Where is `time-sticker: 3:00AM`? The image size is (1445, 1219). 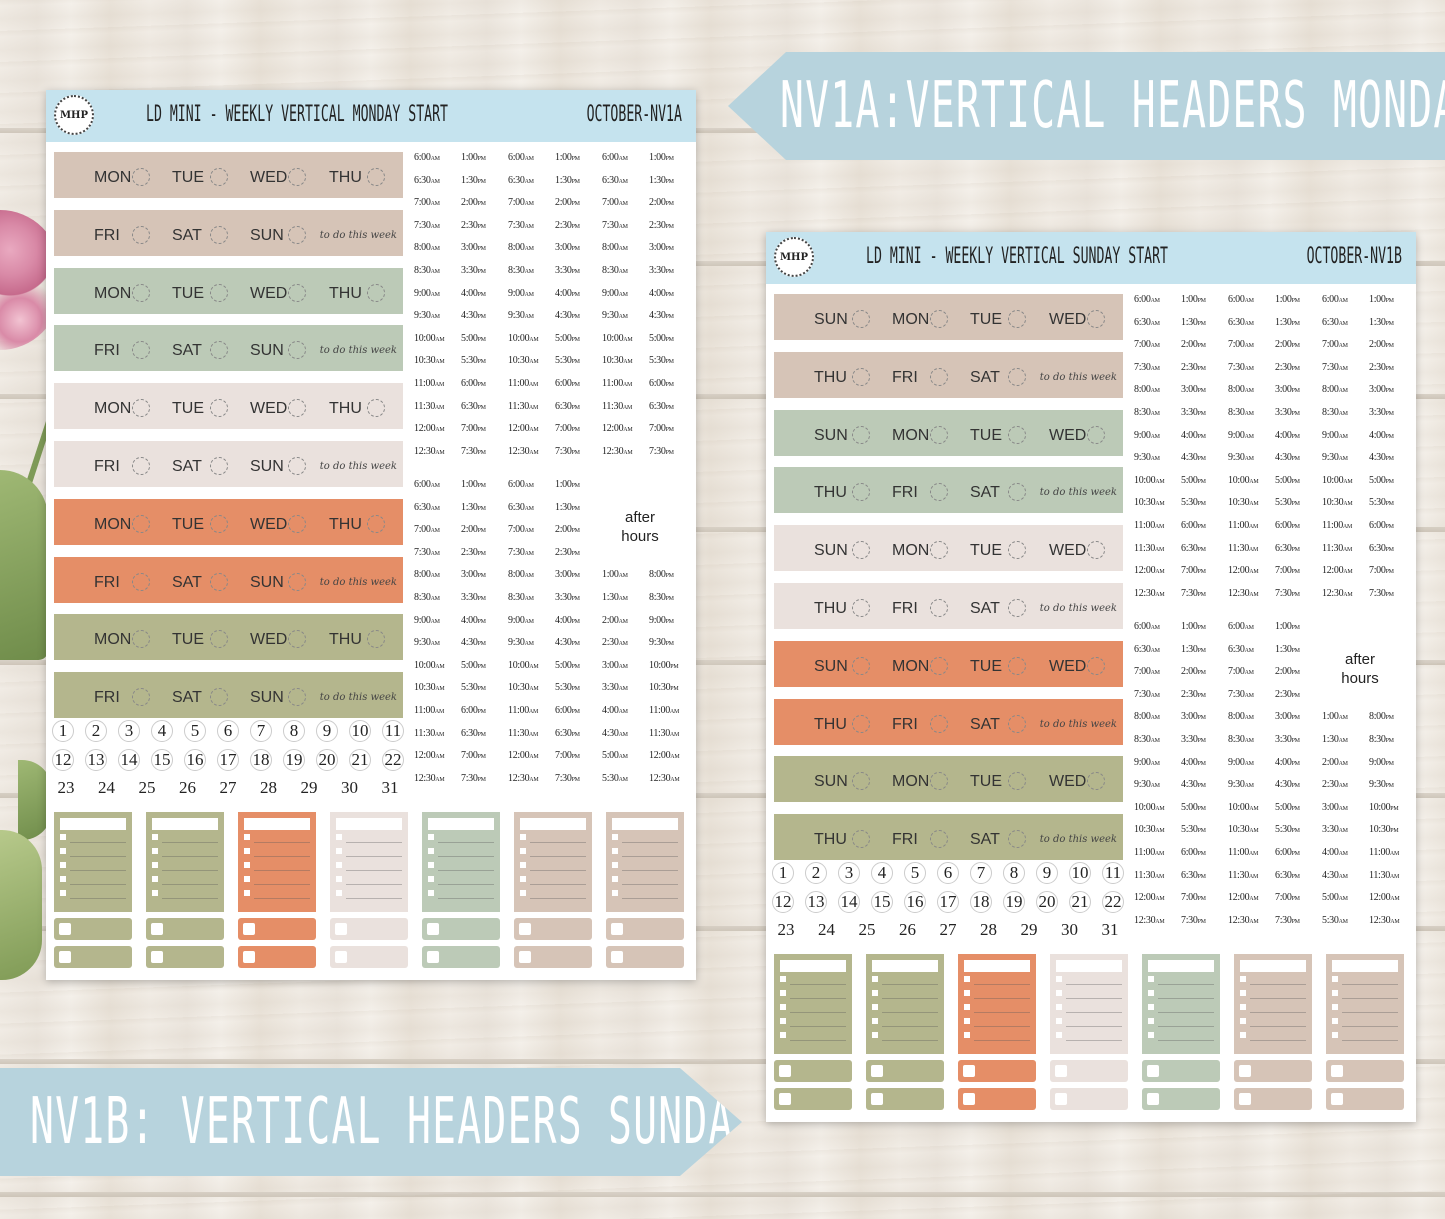
time-sticker: 3:00AM is located at coordinates (615, 665).